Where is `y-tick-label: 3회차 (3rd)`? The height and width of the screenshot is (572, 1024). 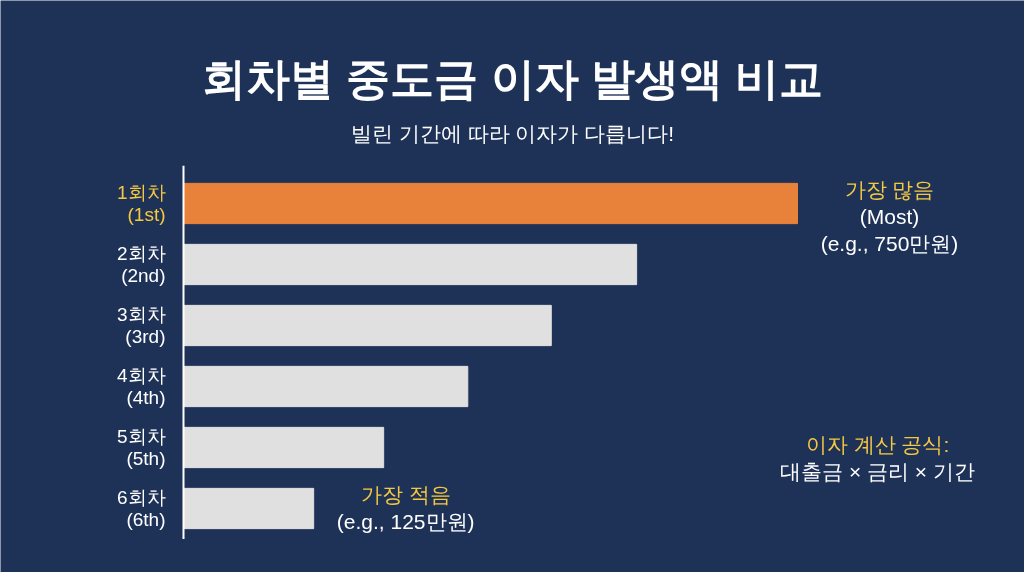 y-tick-label: 3회차 (3rd) is located at coordinates (141, 325).